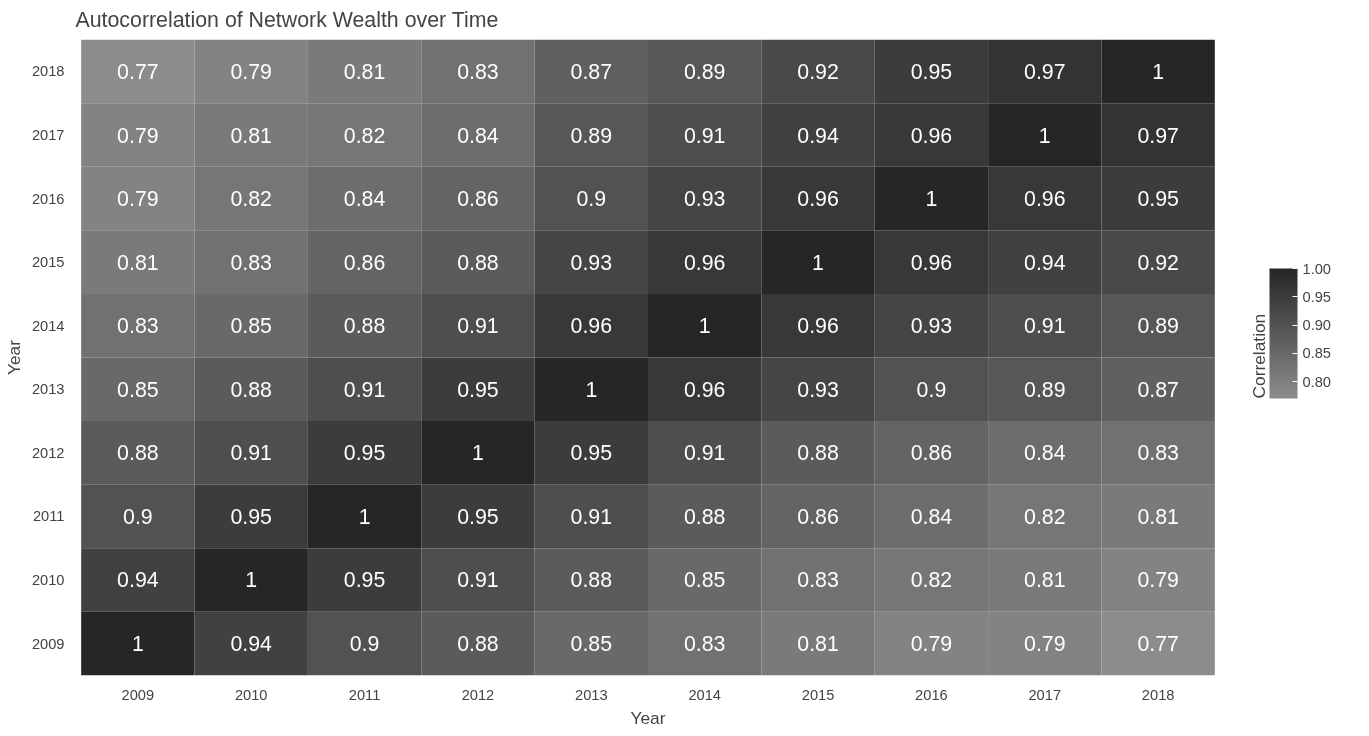 This screenshot has width=1369, height=736. What do you see at coordinates (48, 135) in the screenshot?
I see `y-tick-label: 2017` at bounding box center [48, 135].